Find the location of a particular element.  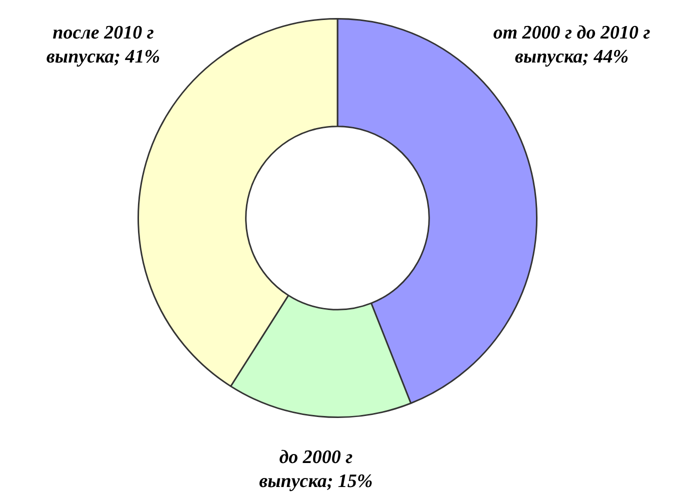

slice-label: после 2010 г выпуска; 41% is located at coordinates (103, 45).